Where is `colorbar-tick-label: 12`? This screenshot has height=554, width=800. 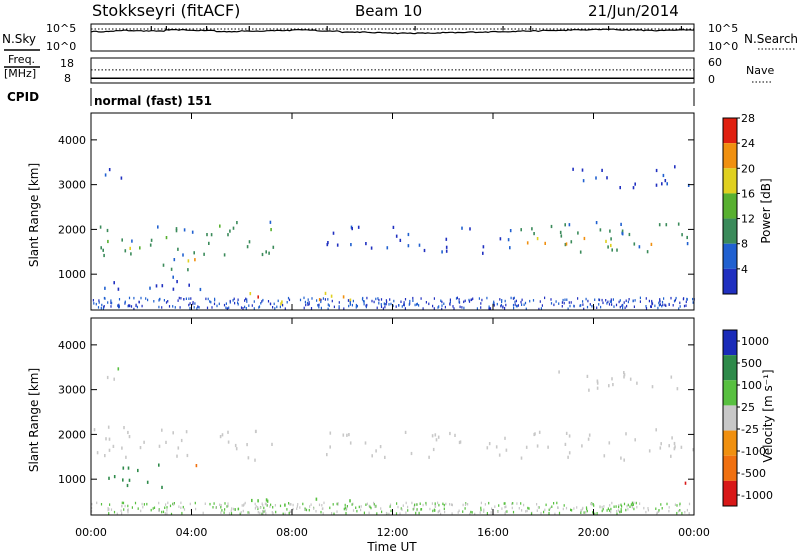 colorbar-tick-label: 12 is located at coordinates (748, 219).